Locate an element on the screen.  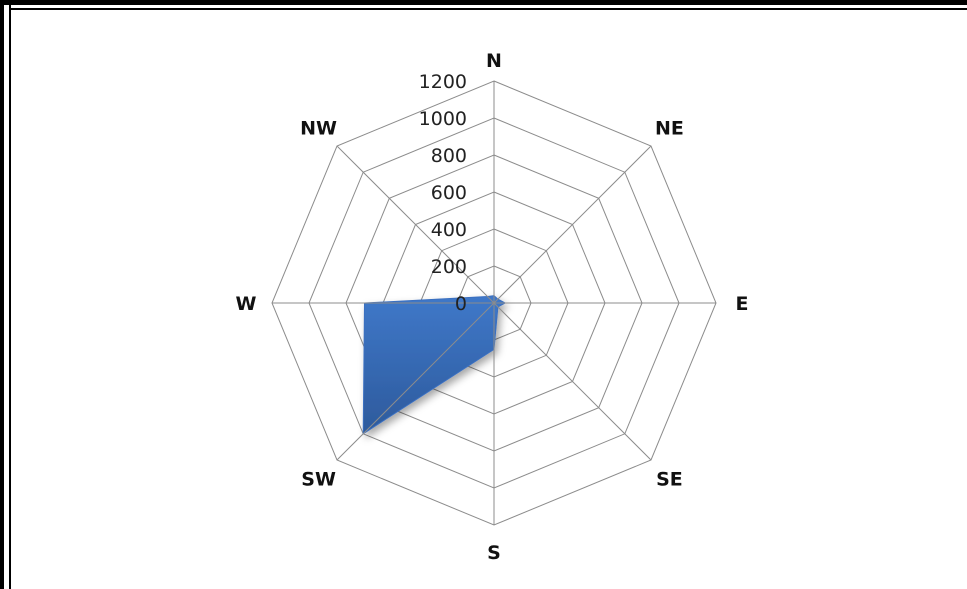
spoke-sw is located at coordinates (415, 381).